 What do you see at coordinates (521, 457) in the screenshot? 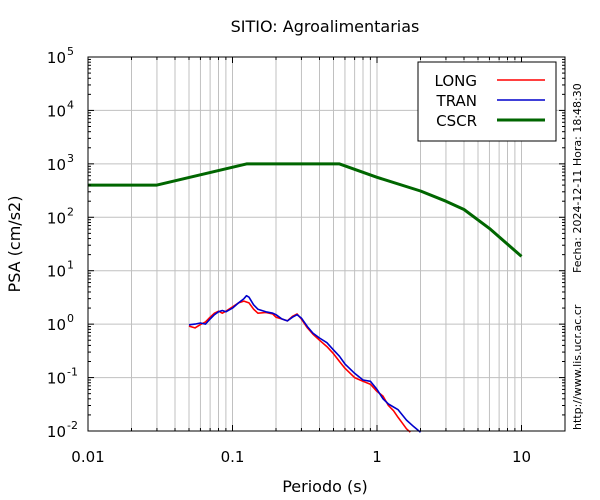
I see `x-tick-label: 10` at bounding box center [521, 457].